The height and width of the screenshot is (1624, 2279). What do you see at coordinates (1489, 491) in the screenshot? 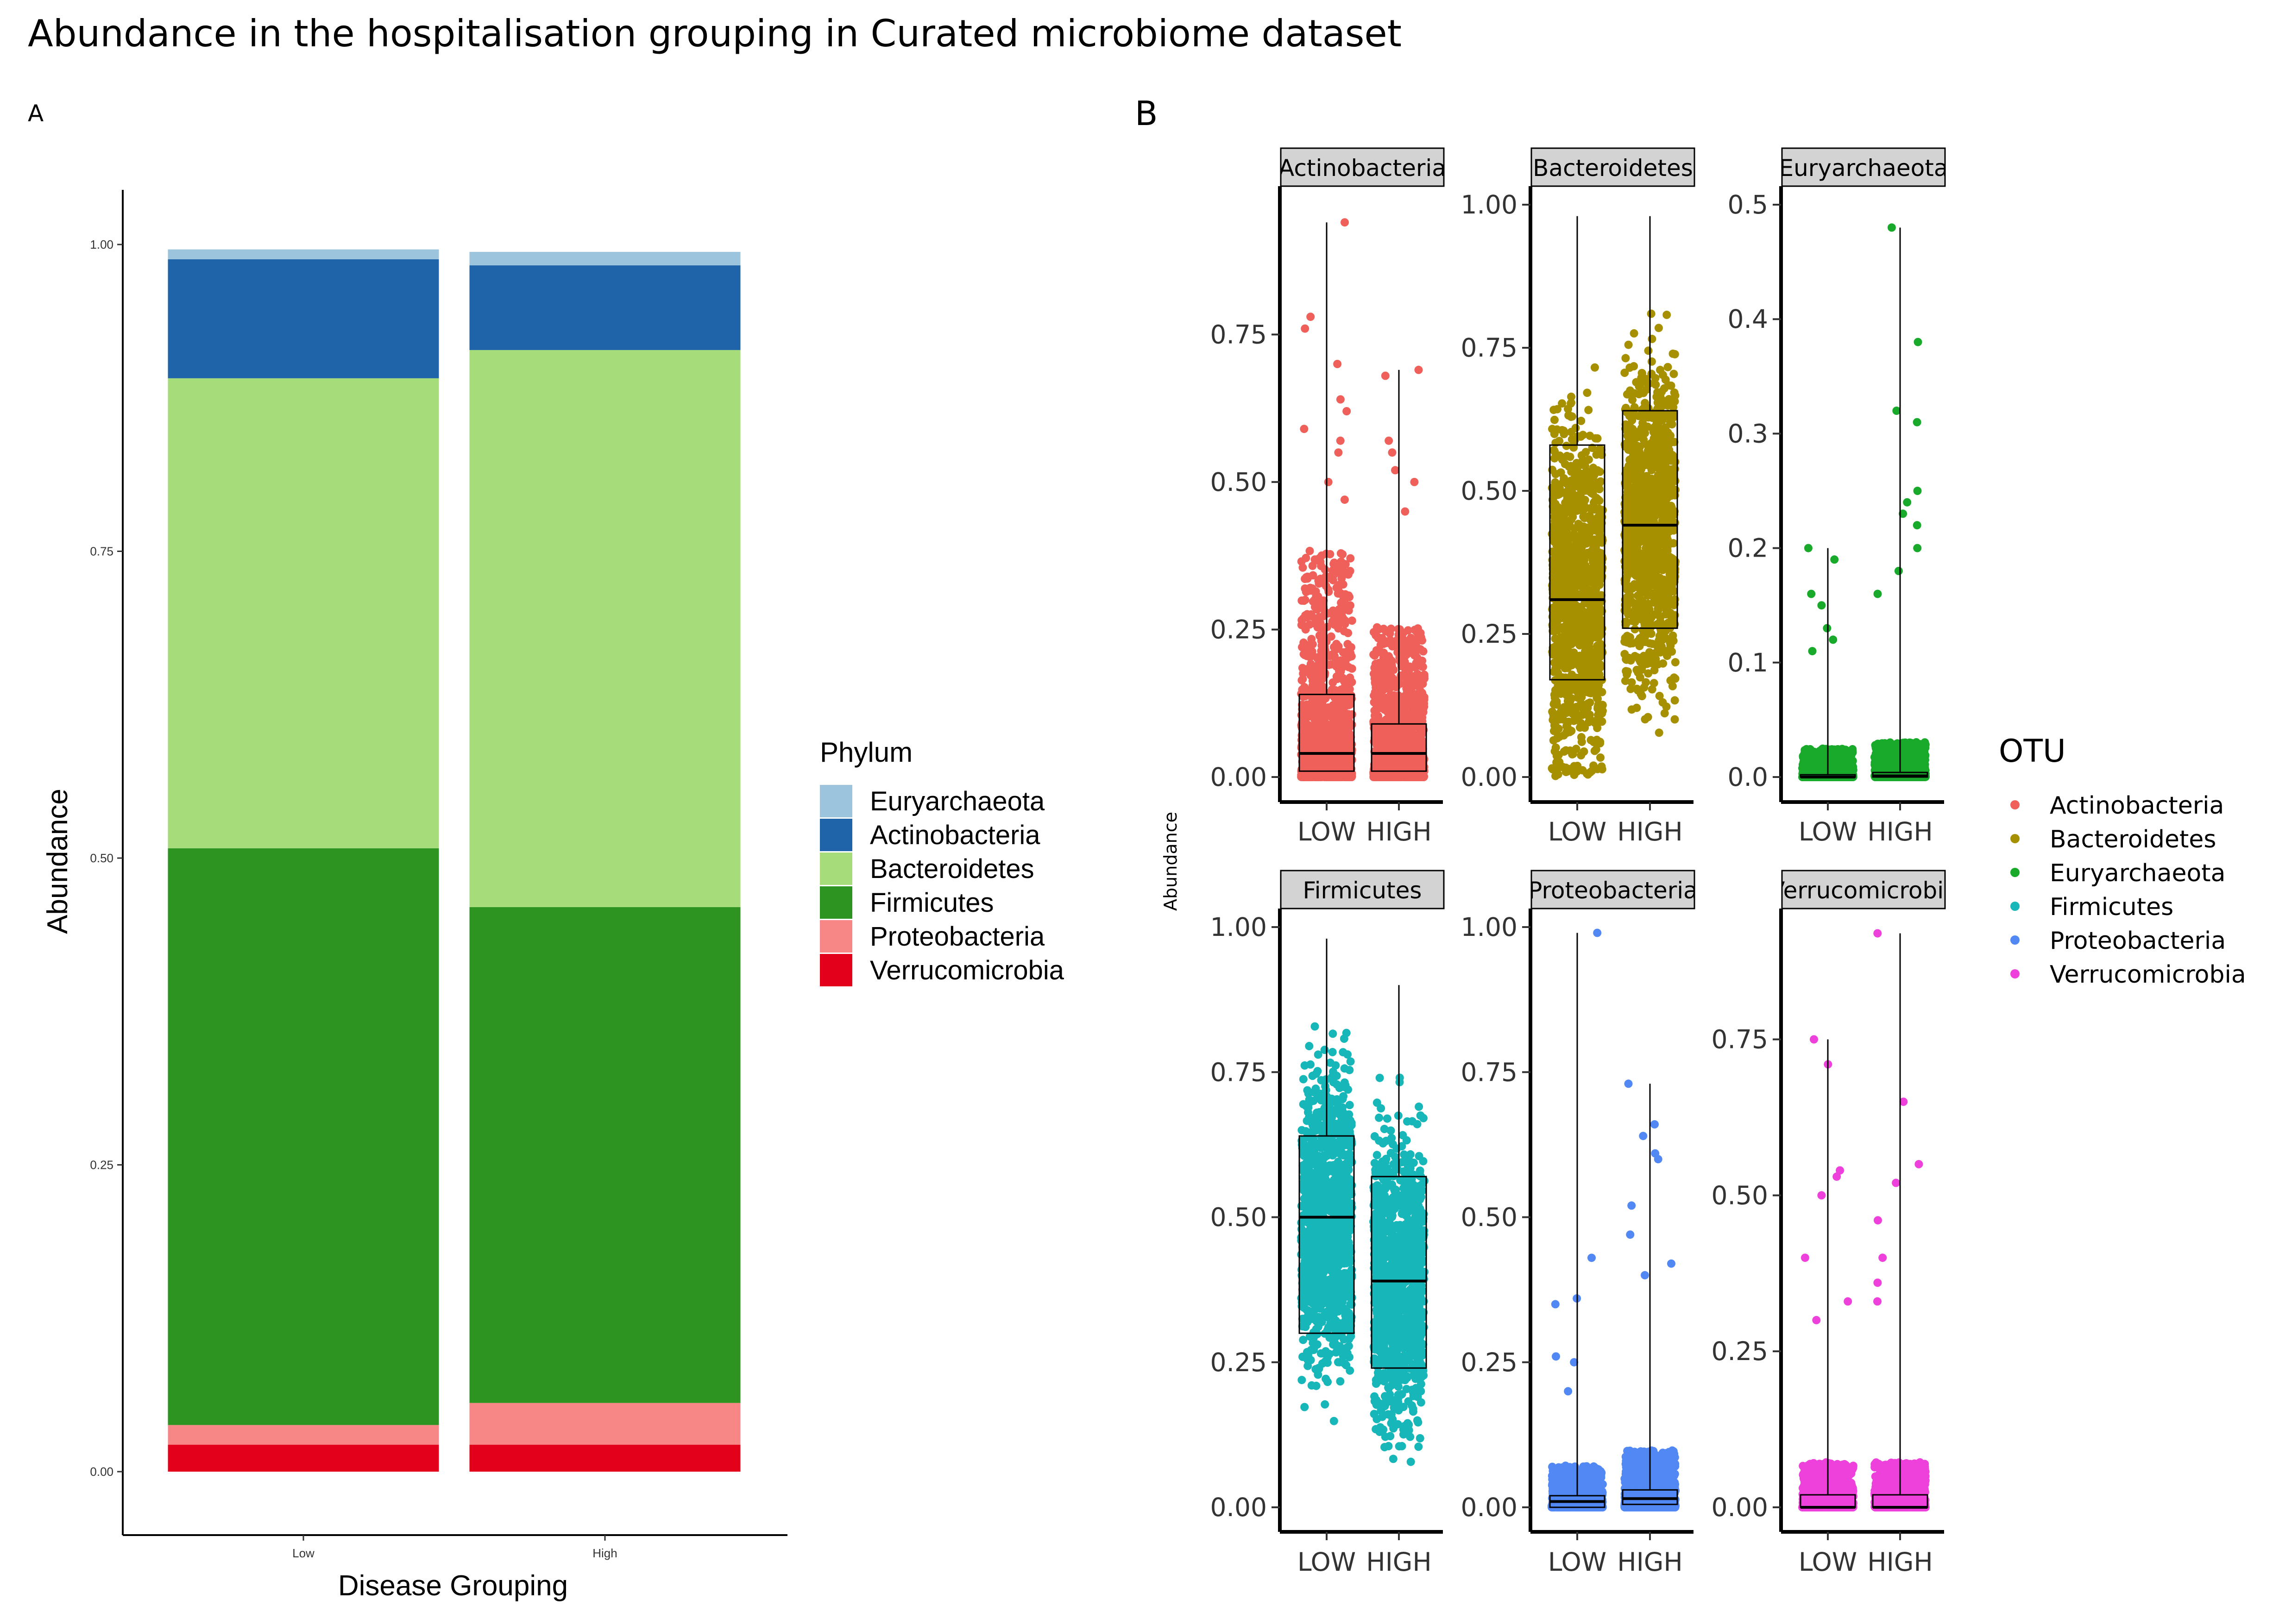
I see `facet-y-tick-label: 0.50` at bounding box center [1489, 491].